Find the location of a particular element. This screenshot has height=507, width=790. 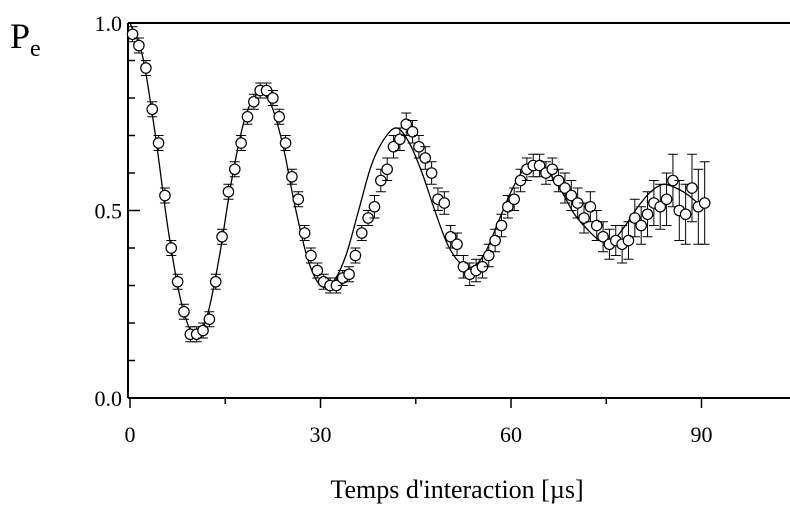

x-axis-ticks: 0 30 60 90 is located at coordinates (419, 422).